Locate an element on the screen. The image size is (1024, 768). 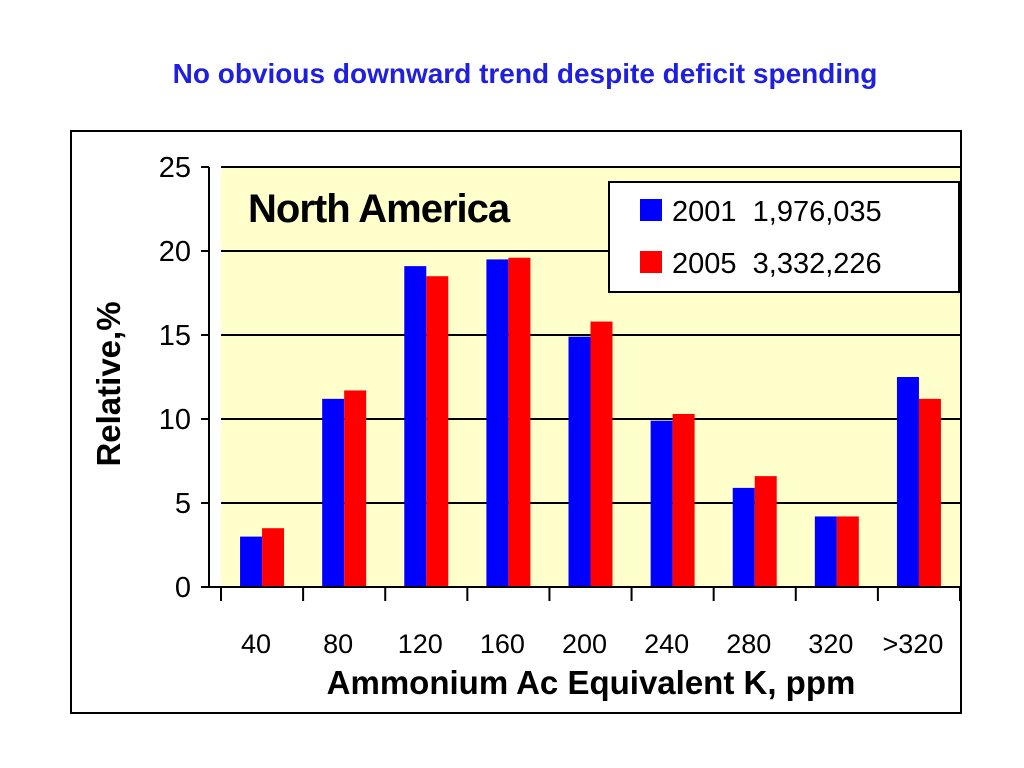
legend-box is located at coordinates (784, 237).